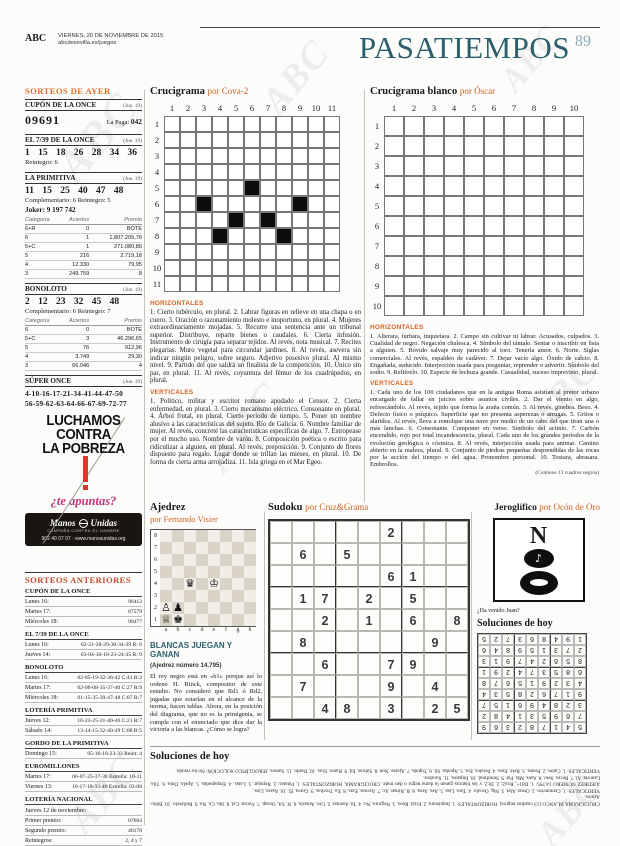 Image resolution: width=620 pixels, height=846 pixels. I want to click on blanco-grid: 1 2 3 4 5 6 7 8 9 10 1 2 3 4 5 6 7 8 9 10, so click(484, 208).